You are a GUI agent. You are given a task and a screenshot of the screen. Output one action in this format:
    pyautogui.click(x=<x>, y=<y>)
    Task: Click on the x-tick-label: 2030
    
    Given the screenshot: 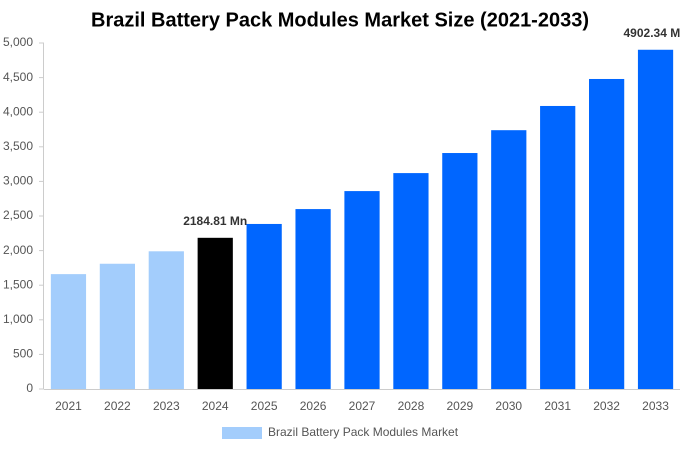 What is the action you would take?
    pyautogui.click(x=508, y=406)
    